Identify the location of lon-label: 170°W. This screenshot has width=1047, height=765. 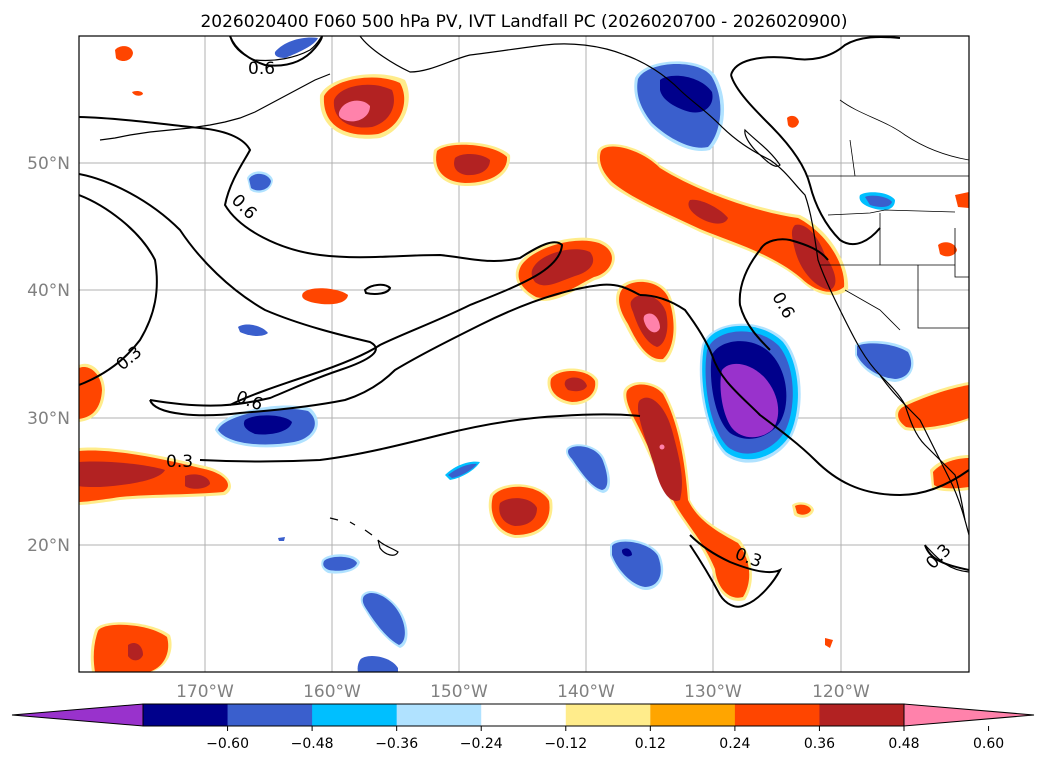
(205, 692).